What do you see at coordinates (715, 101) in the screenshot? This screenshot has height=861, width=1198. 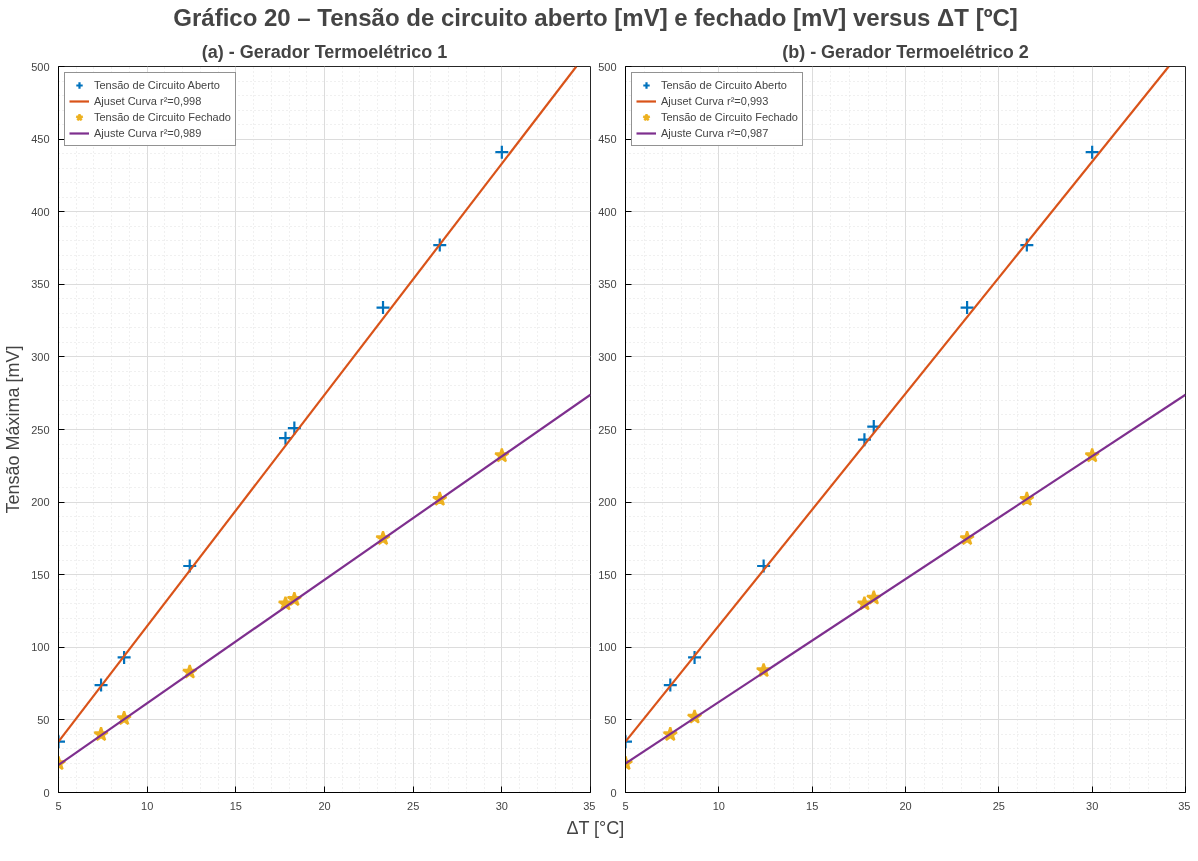 I see `legend-label: Ajuset Curva r²=0,993` at bounding box center [715, 101].